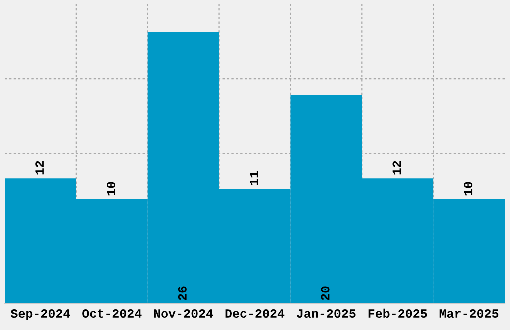  What do you see at coordinates (469, 314) in the screenshot?
I see `x-tick-label: Mar-2025` at bounding box center [469, 314].